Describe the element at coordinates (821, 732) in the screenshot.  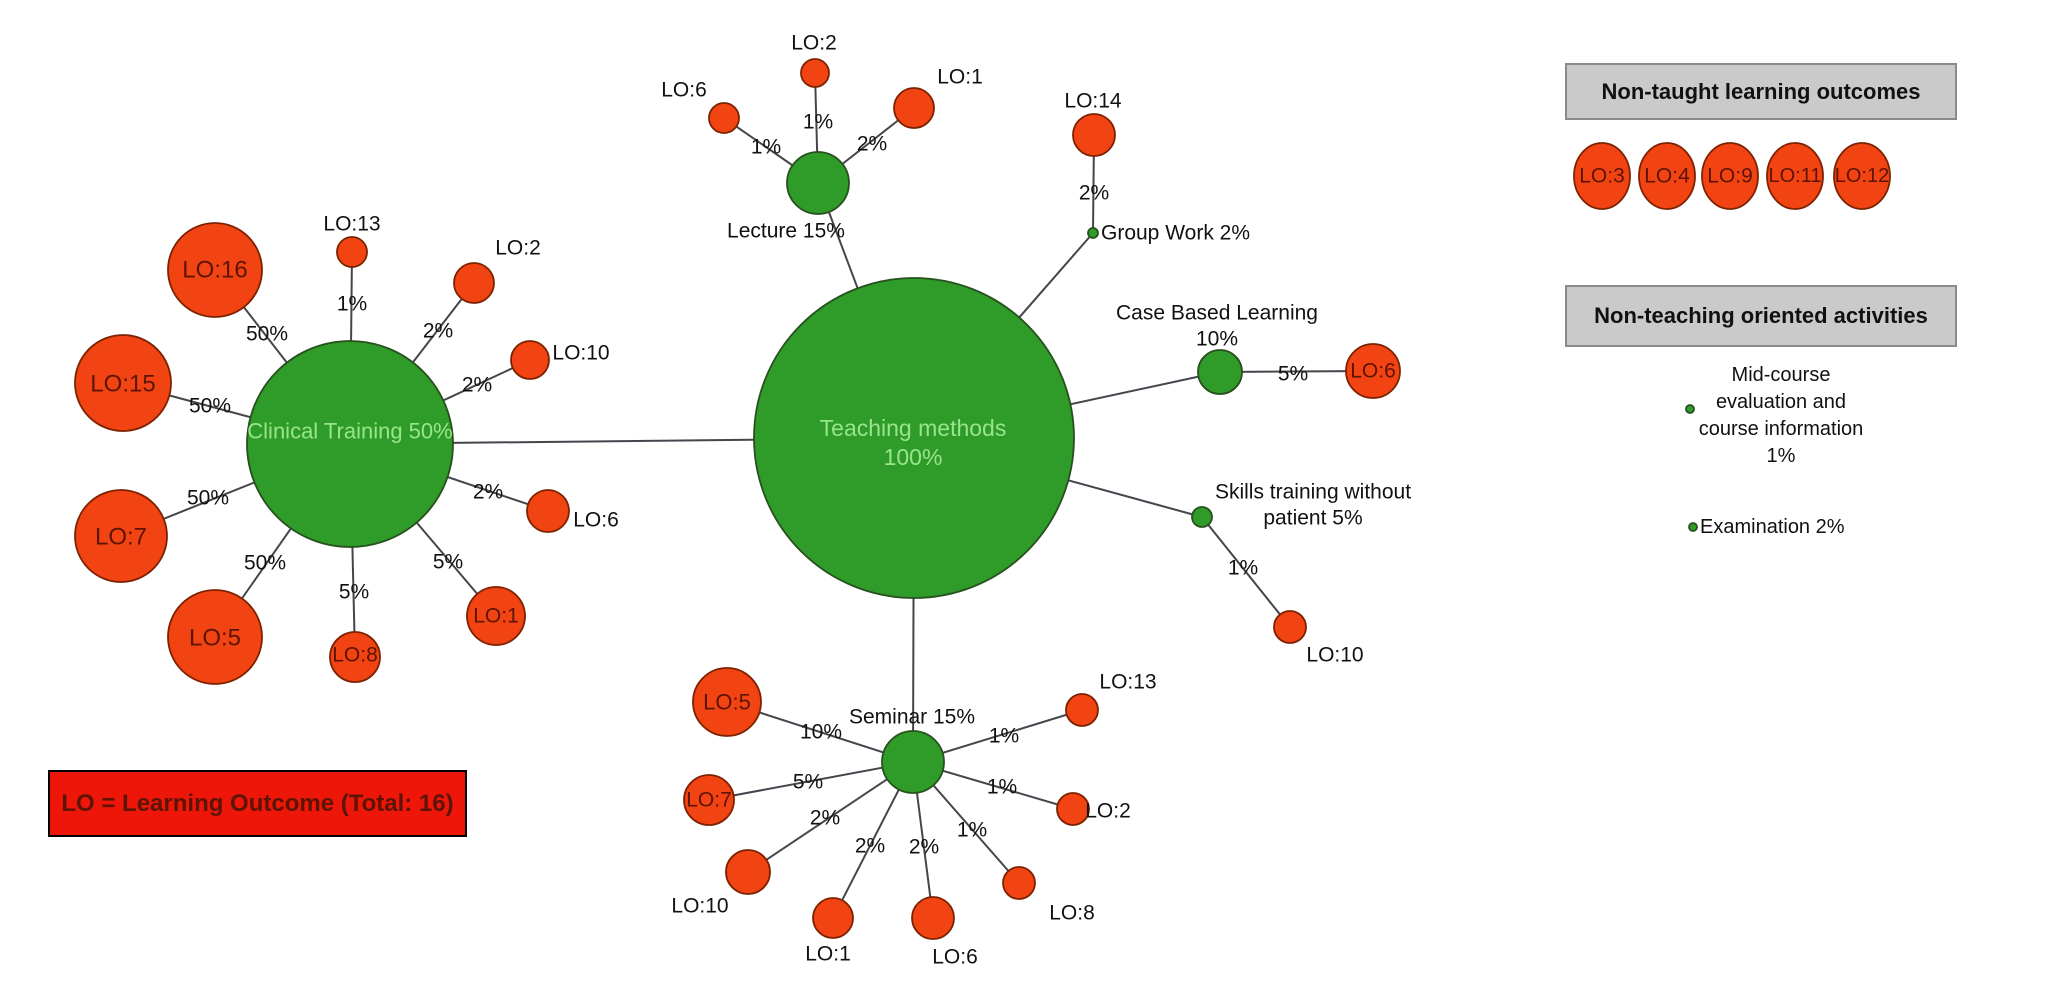
I see `edge-weight-label: 10%` at that location.